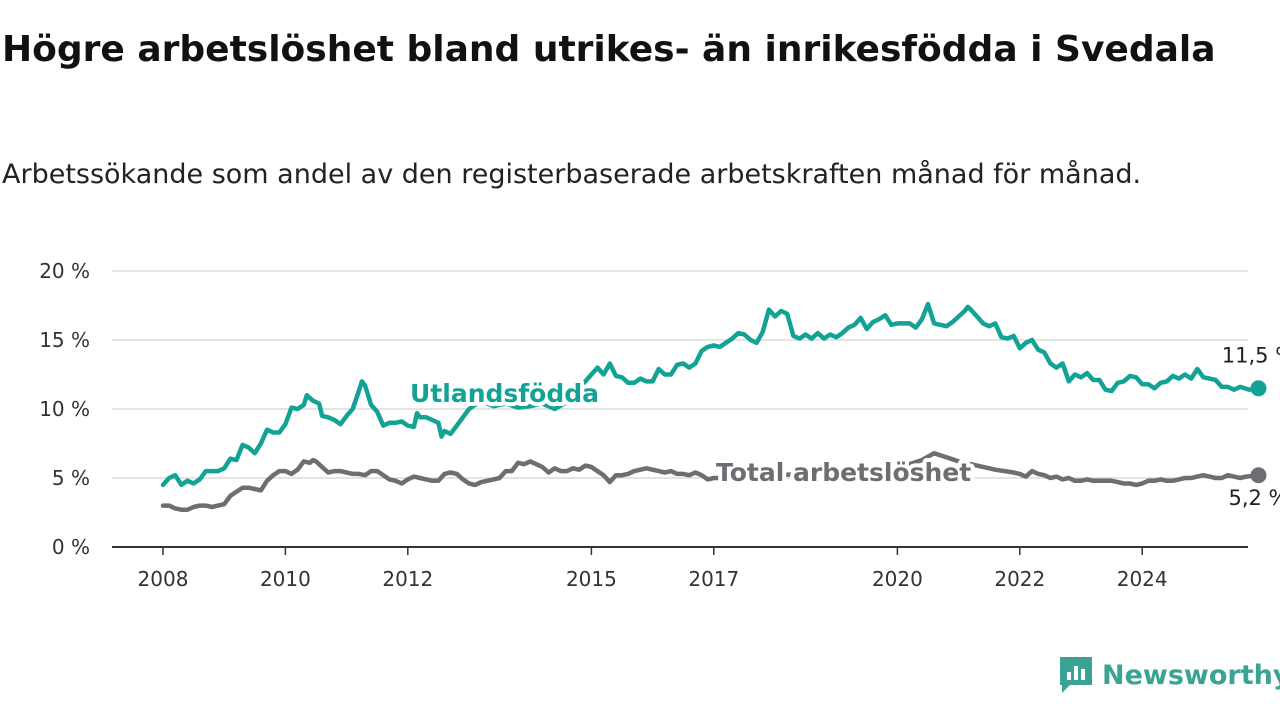 The height and width of the screenshot is (720, 1280). I want to click on y-tick-label: 15 %, so click(64, 340).